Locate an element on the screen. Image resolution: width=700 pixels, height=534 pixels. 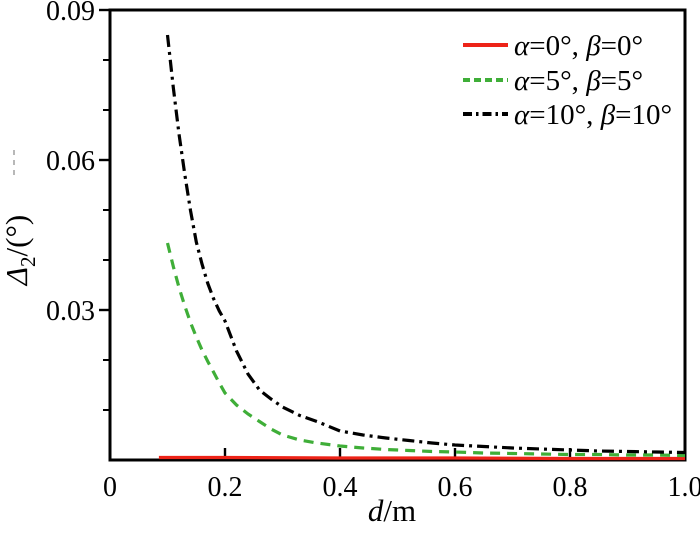
x-tick-label: 1.0 is located at coordinates (684, 487).